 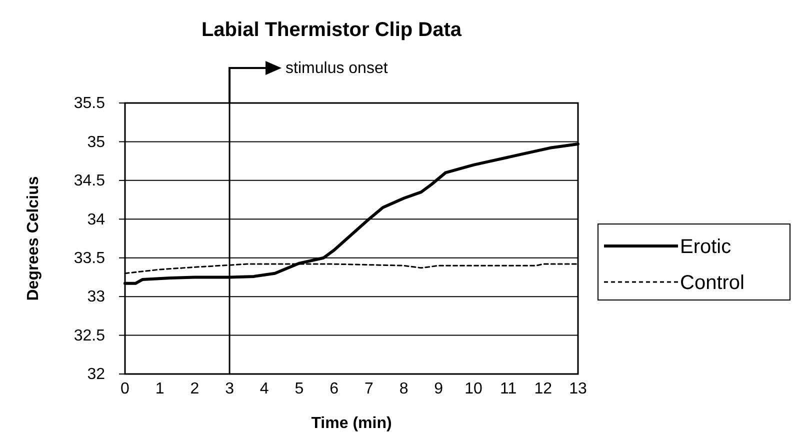 I want to click on y-tick-label: 32, so click(x=96, y=375).